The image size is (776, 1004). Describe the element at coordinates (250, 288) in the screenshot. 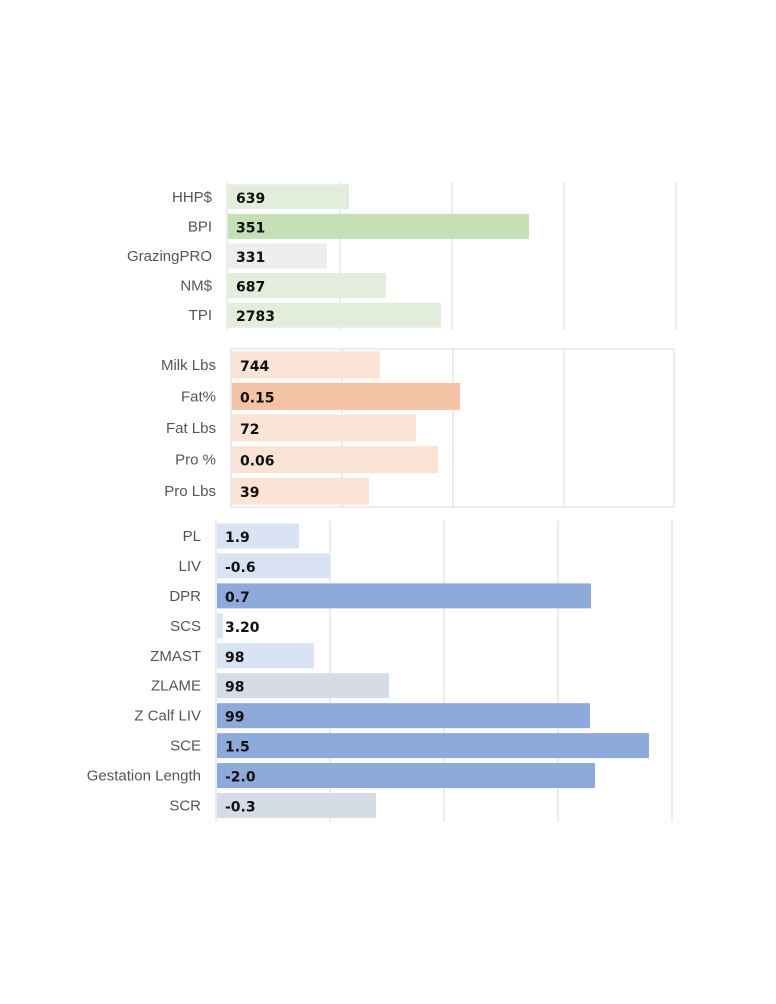

I see `data-label: 687` at that location.